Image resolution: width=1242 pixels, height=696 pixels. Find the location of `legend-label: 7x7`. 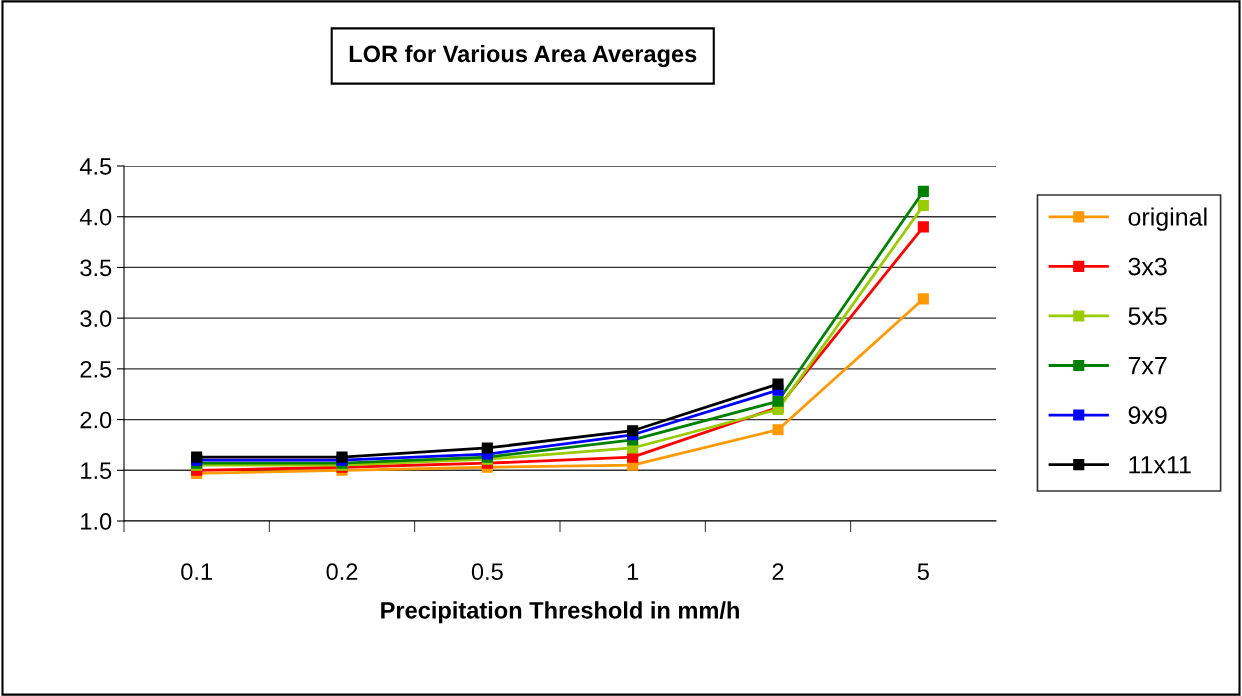

legend-label: 7x7 is located at coordinates (1147, 366).